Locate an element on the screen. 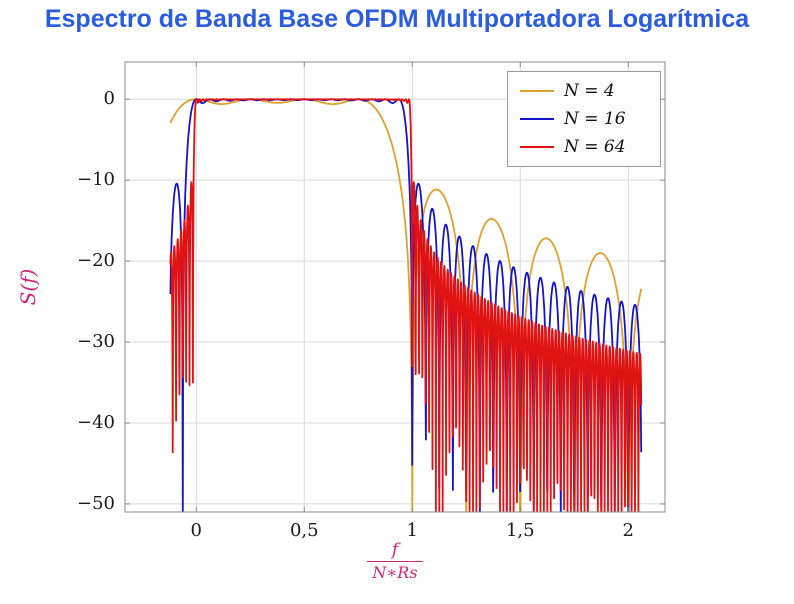 This screenshot has height=604, width=794. legend-swatch-n4 is located at coordinates (537, 91).